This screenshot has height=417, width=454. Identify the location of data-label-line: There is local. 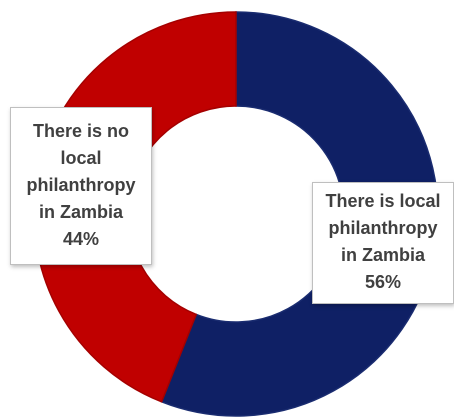
(383, 201).